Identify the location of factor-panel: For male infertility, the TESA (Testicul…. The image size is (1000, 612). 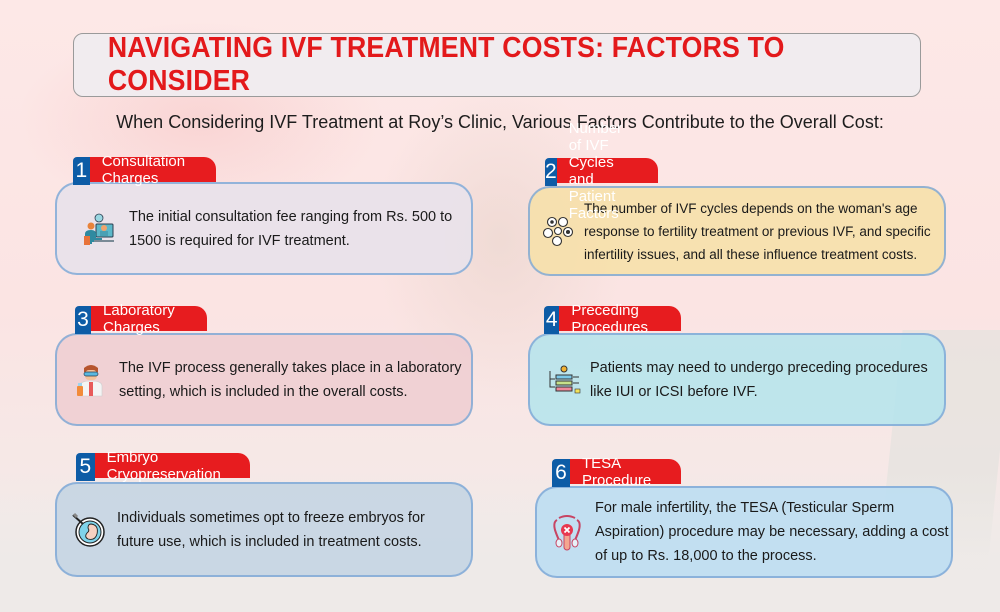
(744, 532).